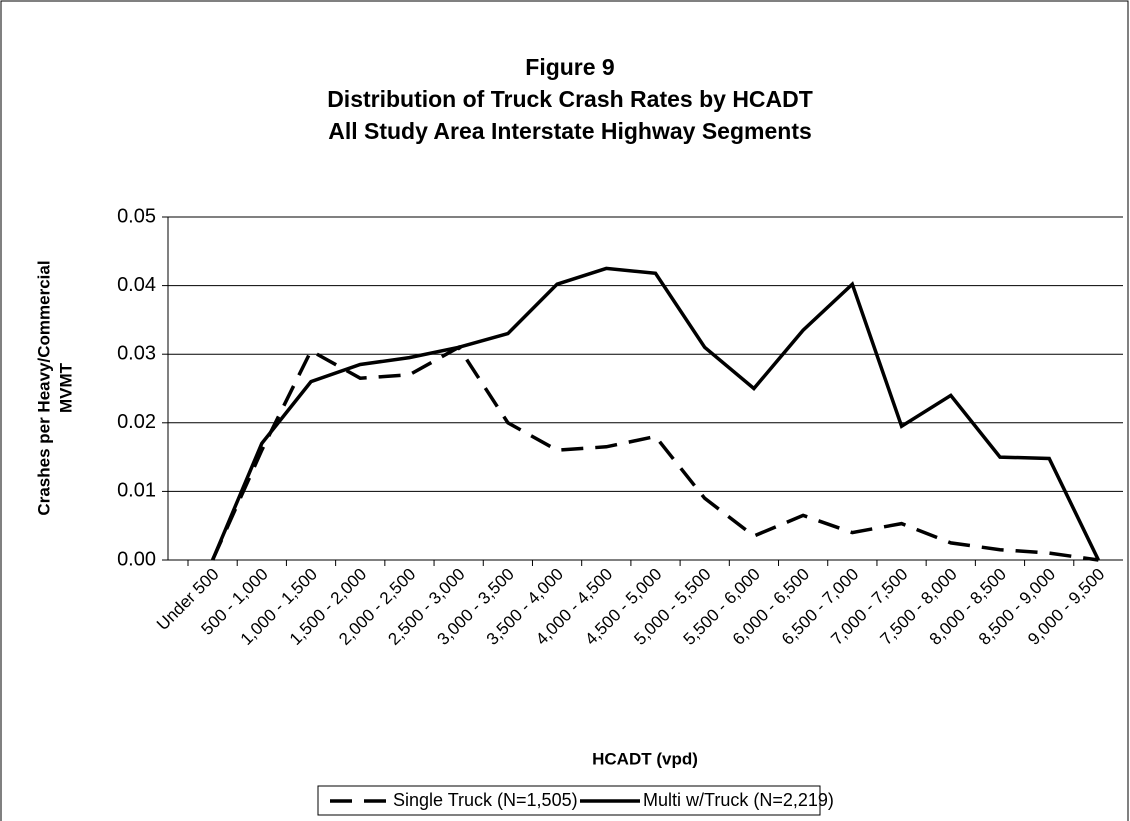 Image resolution: width=1130 pixels, height=821 pixels. Describe the element at coordinates (136, 216) in the screenshot. I see `y-tick-label: 0.05` at that location.